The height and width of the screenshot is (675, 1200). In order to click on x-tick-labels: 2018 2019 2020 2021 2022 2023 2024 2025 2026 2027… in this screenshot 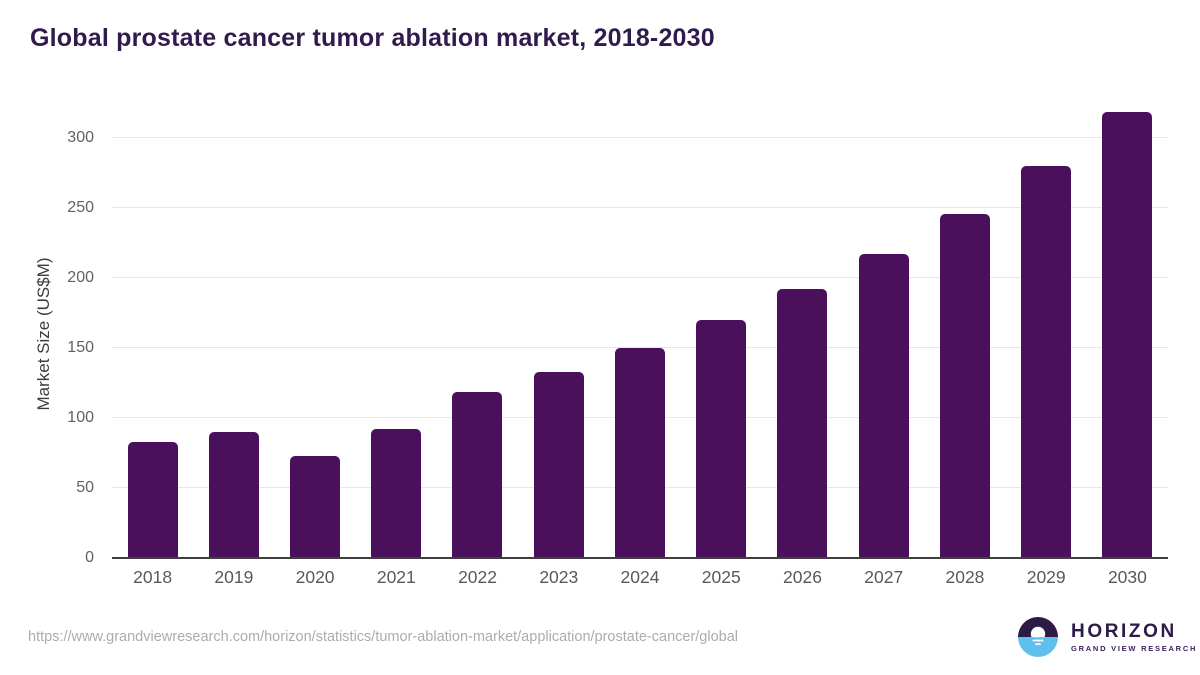, I will do `click(640, 577)`.